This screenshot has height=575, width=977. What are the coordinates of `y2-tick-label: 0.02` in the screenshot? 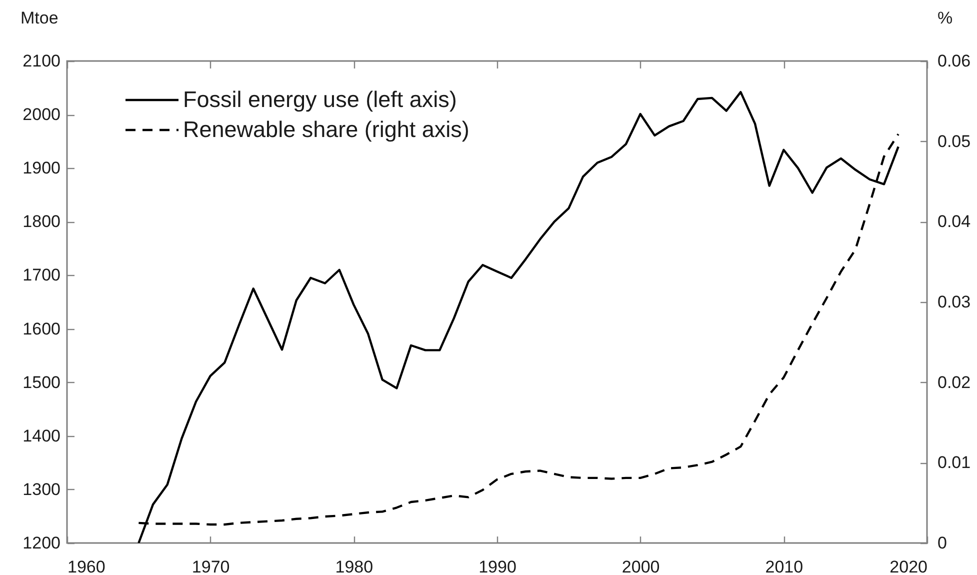 It's located at (954, 382).